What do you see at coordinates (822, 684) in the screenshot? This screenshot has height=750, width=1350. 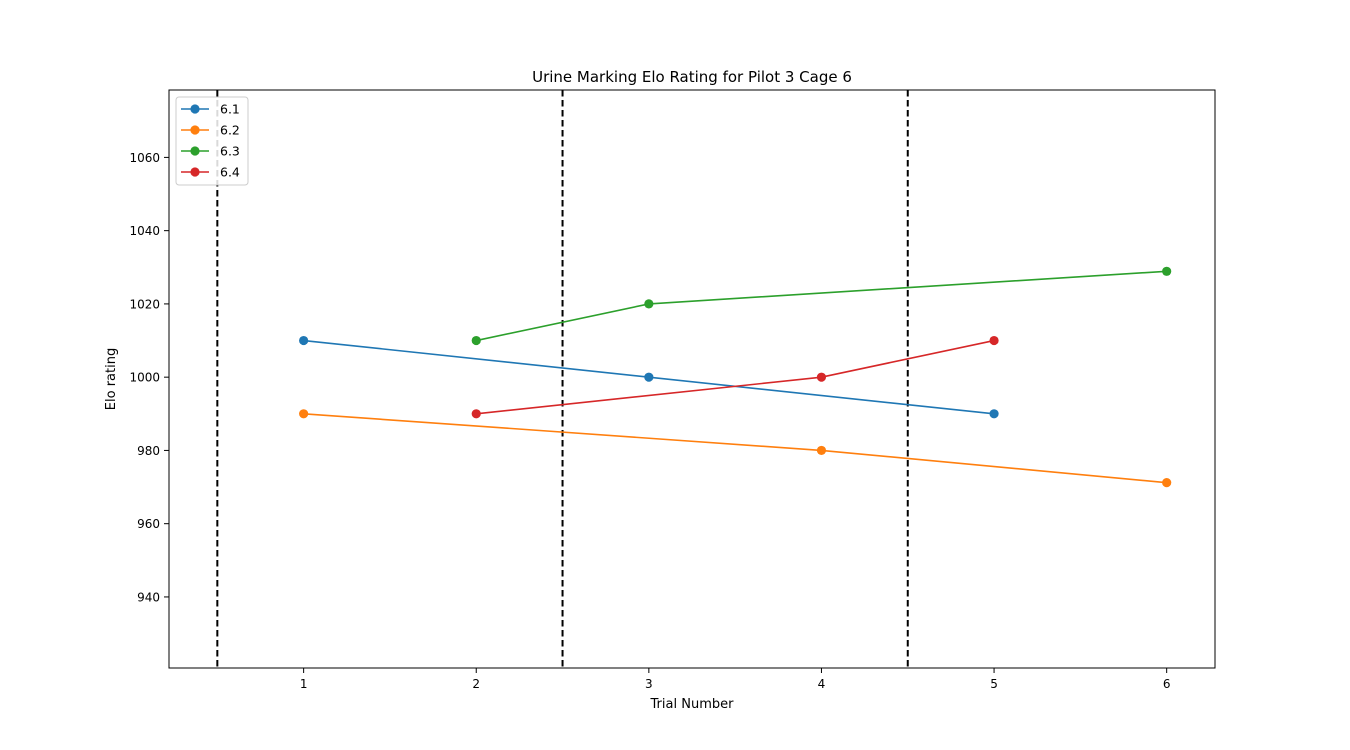 I see `x-tick-label: 4` at bounding box center [822, 684].